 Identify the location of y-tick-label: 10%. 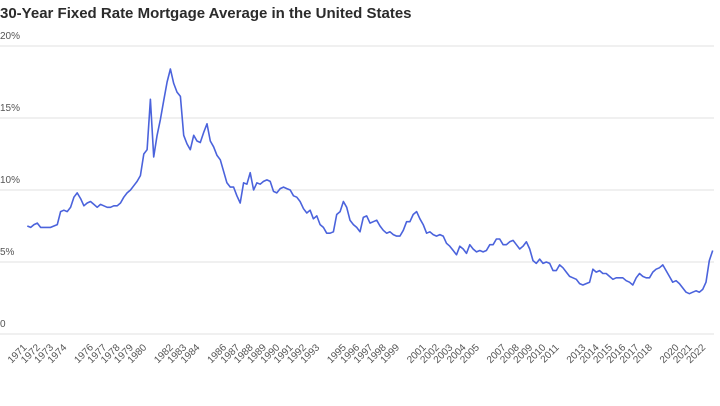
(10, 180).